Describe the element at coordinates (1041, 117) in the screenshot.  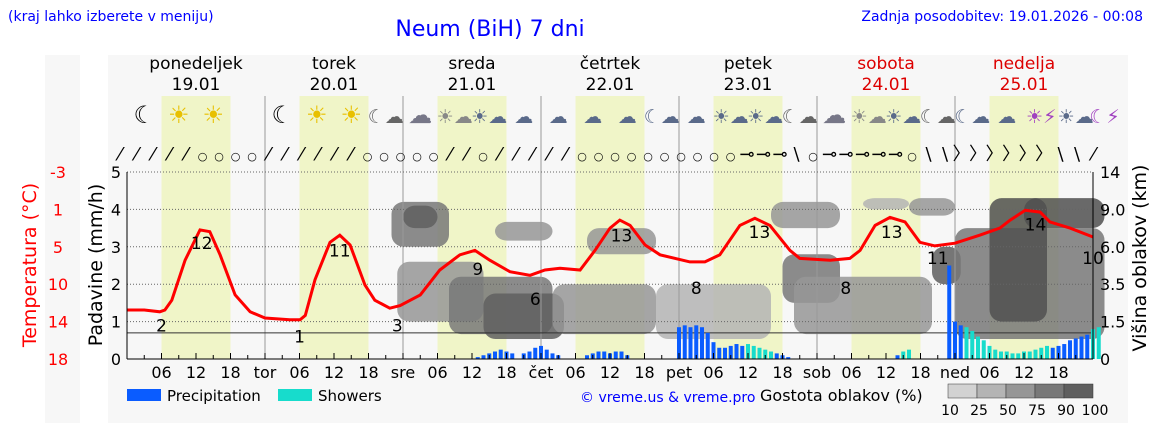
I see `sun-thunder-icon: ☀⚡` at that location.